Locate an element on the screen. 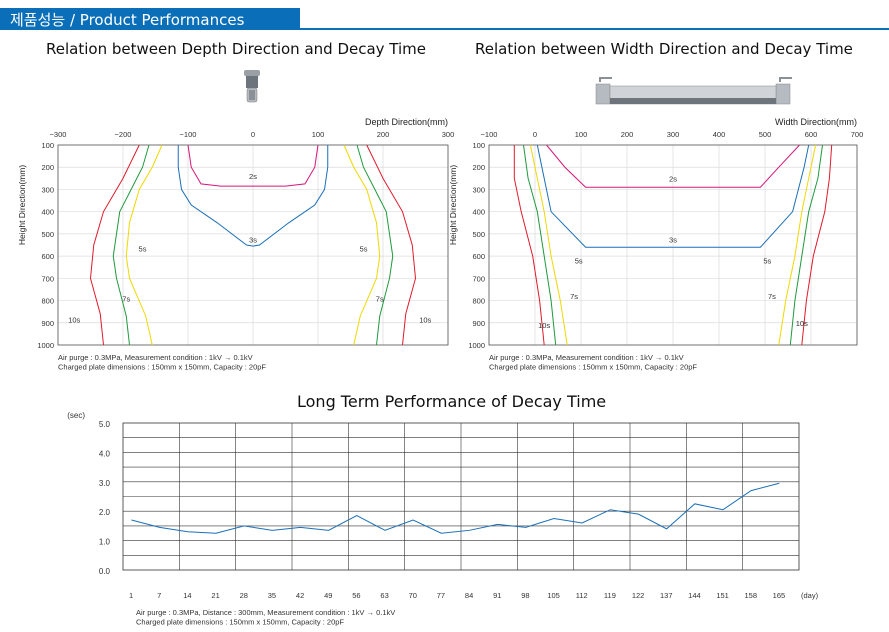  x-tick-label: 56 is located at coordinates (356, 595).